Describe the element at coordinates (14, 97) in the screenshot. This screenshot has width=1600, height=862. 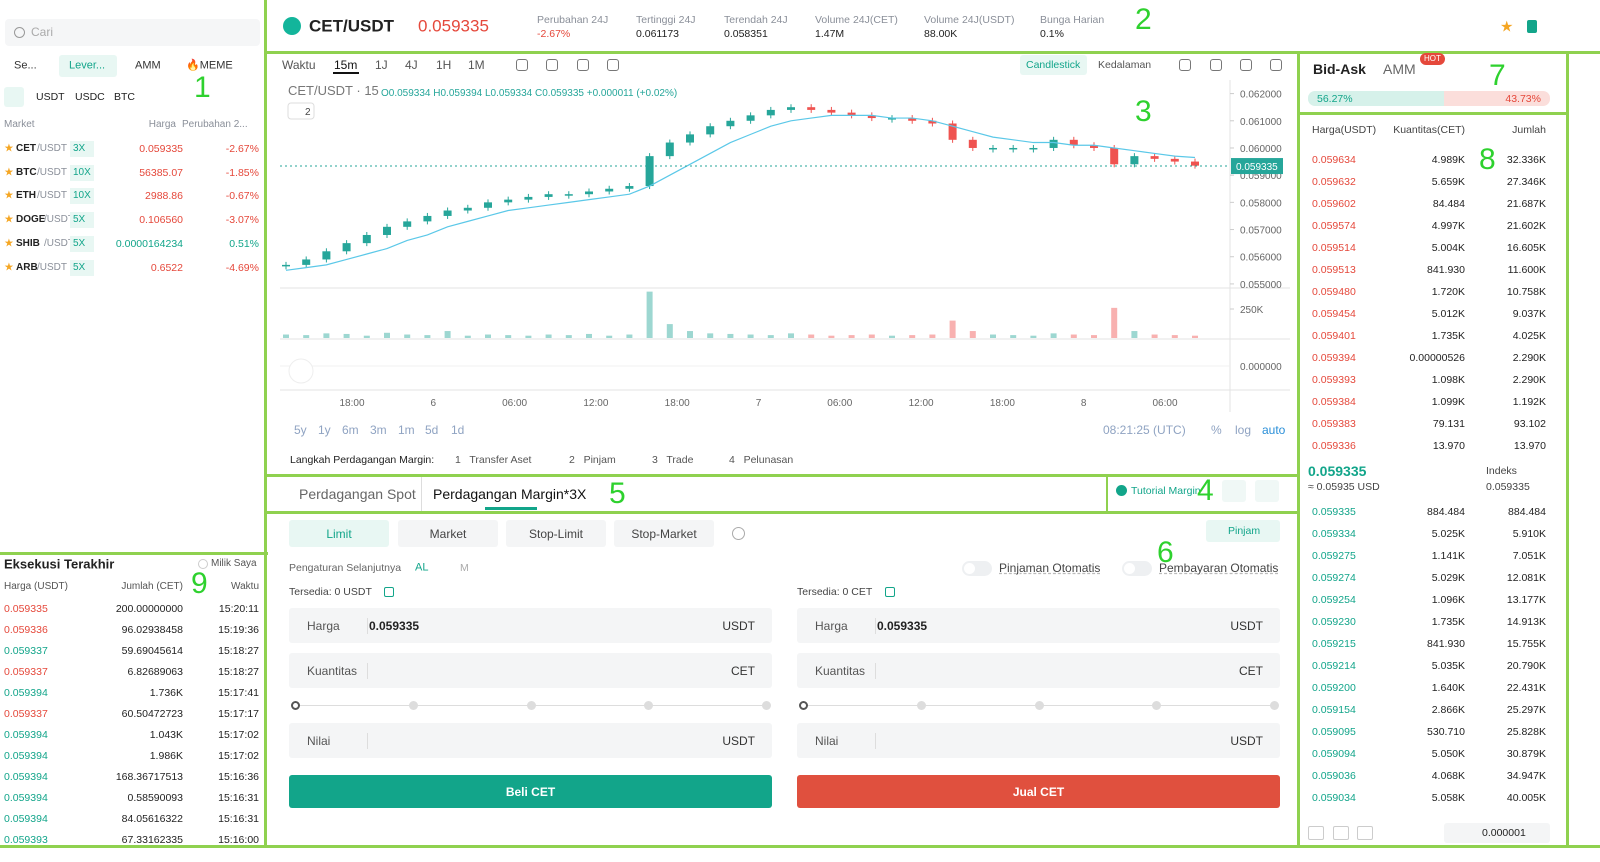
I see `fav-tab` at that location.